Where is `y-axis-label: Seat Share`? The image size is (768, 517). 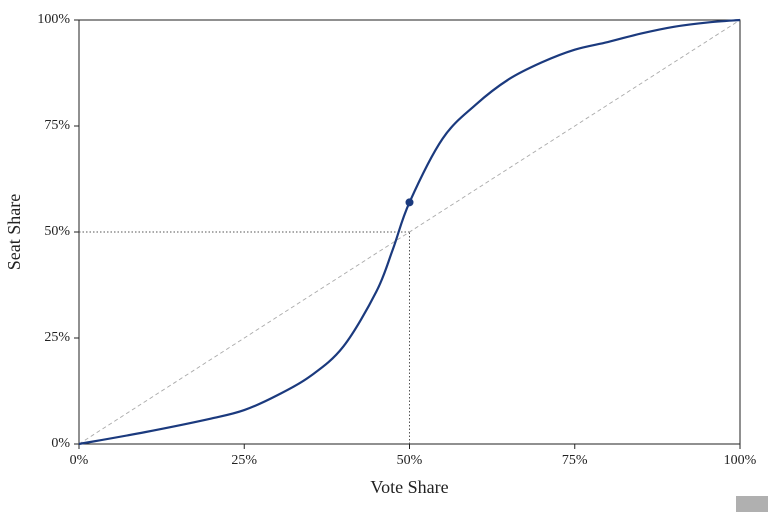
y-axis-label: Seat Share is located at coordinates (14, 232).